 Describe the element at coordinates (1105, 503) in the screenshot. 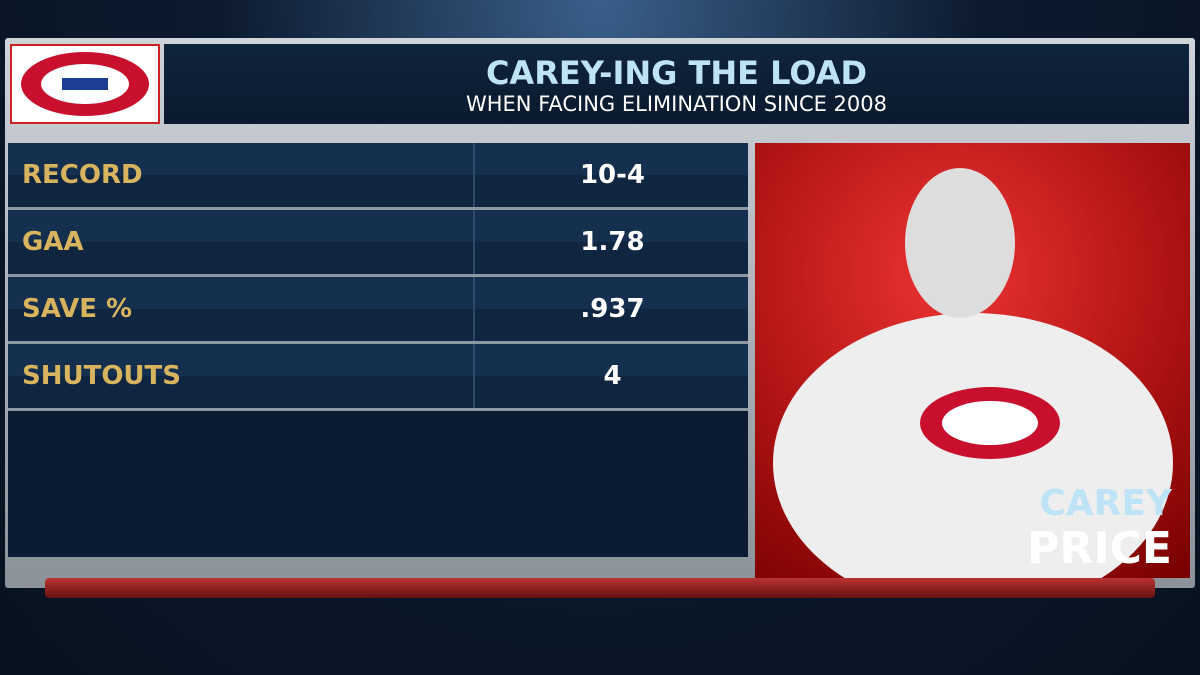

I see `first-name: CAREY` at that location.